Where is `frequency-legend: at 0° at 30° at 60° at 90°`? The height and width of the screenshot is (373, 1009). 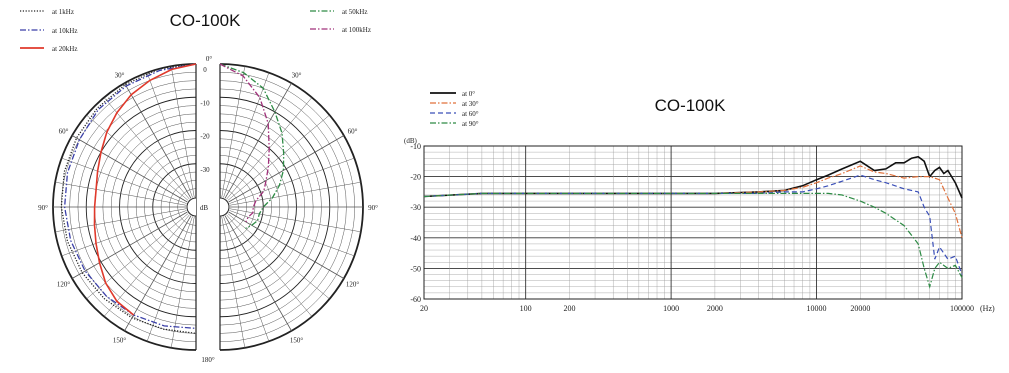
frequency-legend: at 0° at 30° at 60° at 90° is located at coordinates (454, 109).